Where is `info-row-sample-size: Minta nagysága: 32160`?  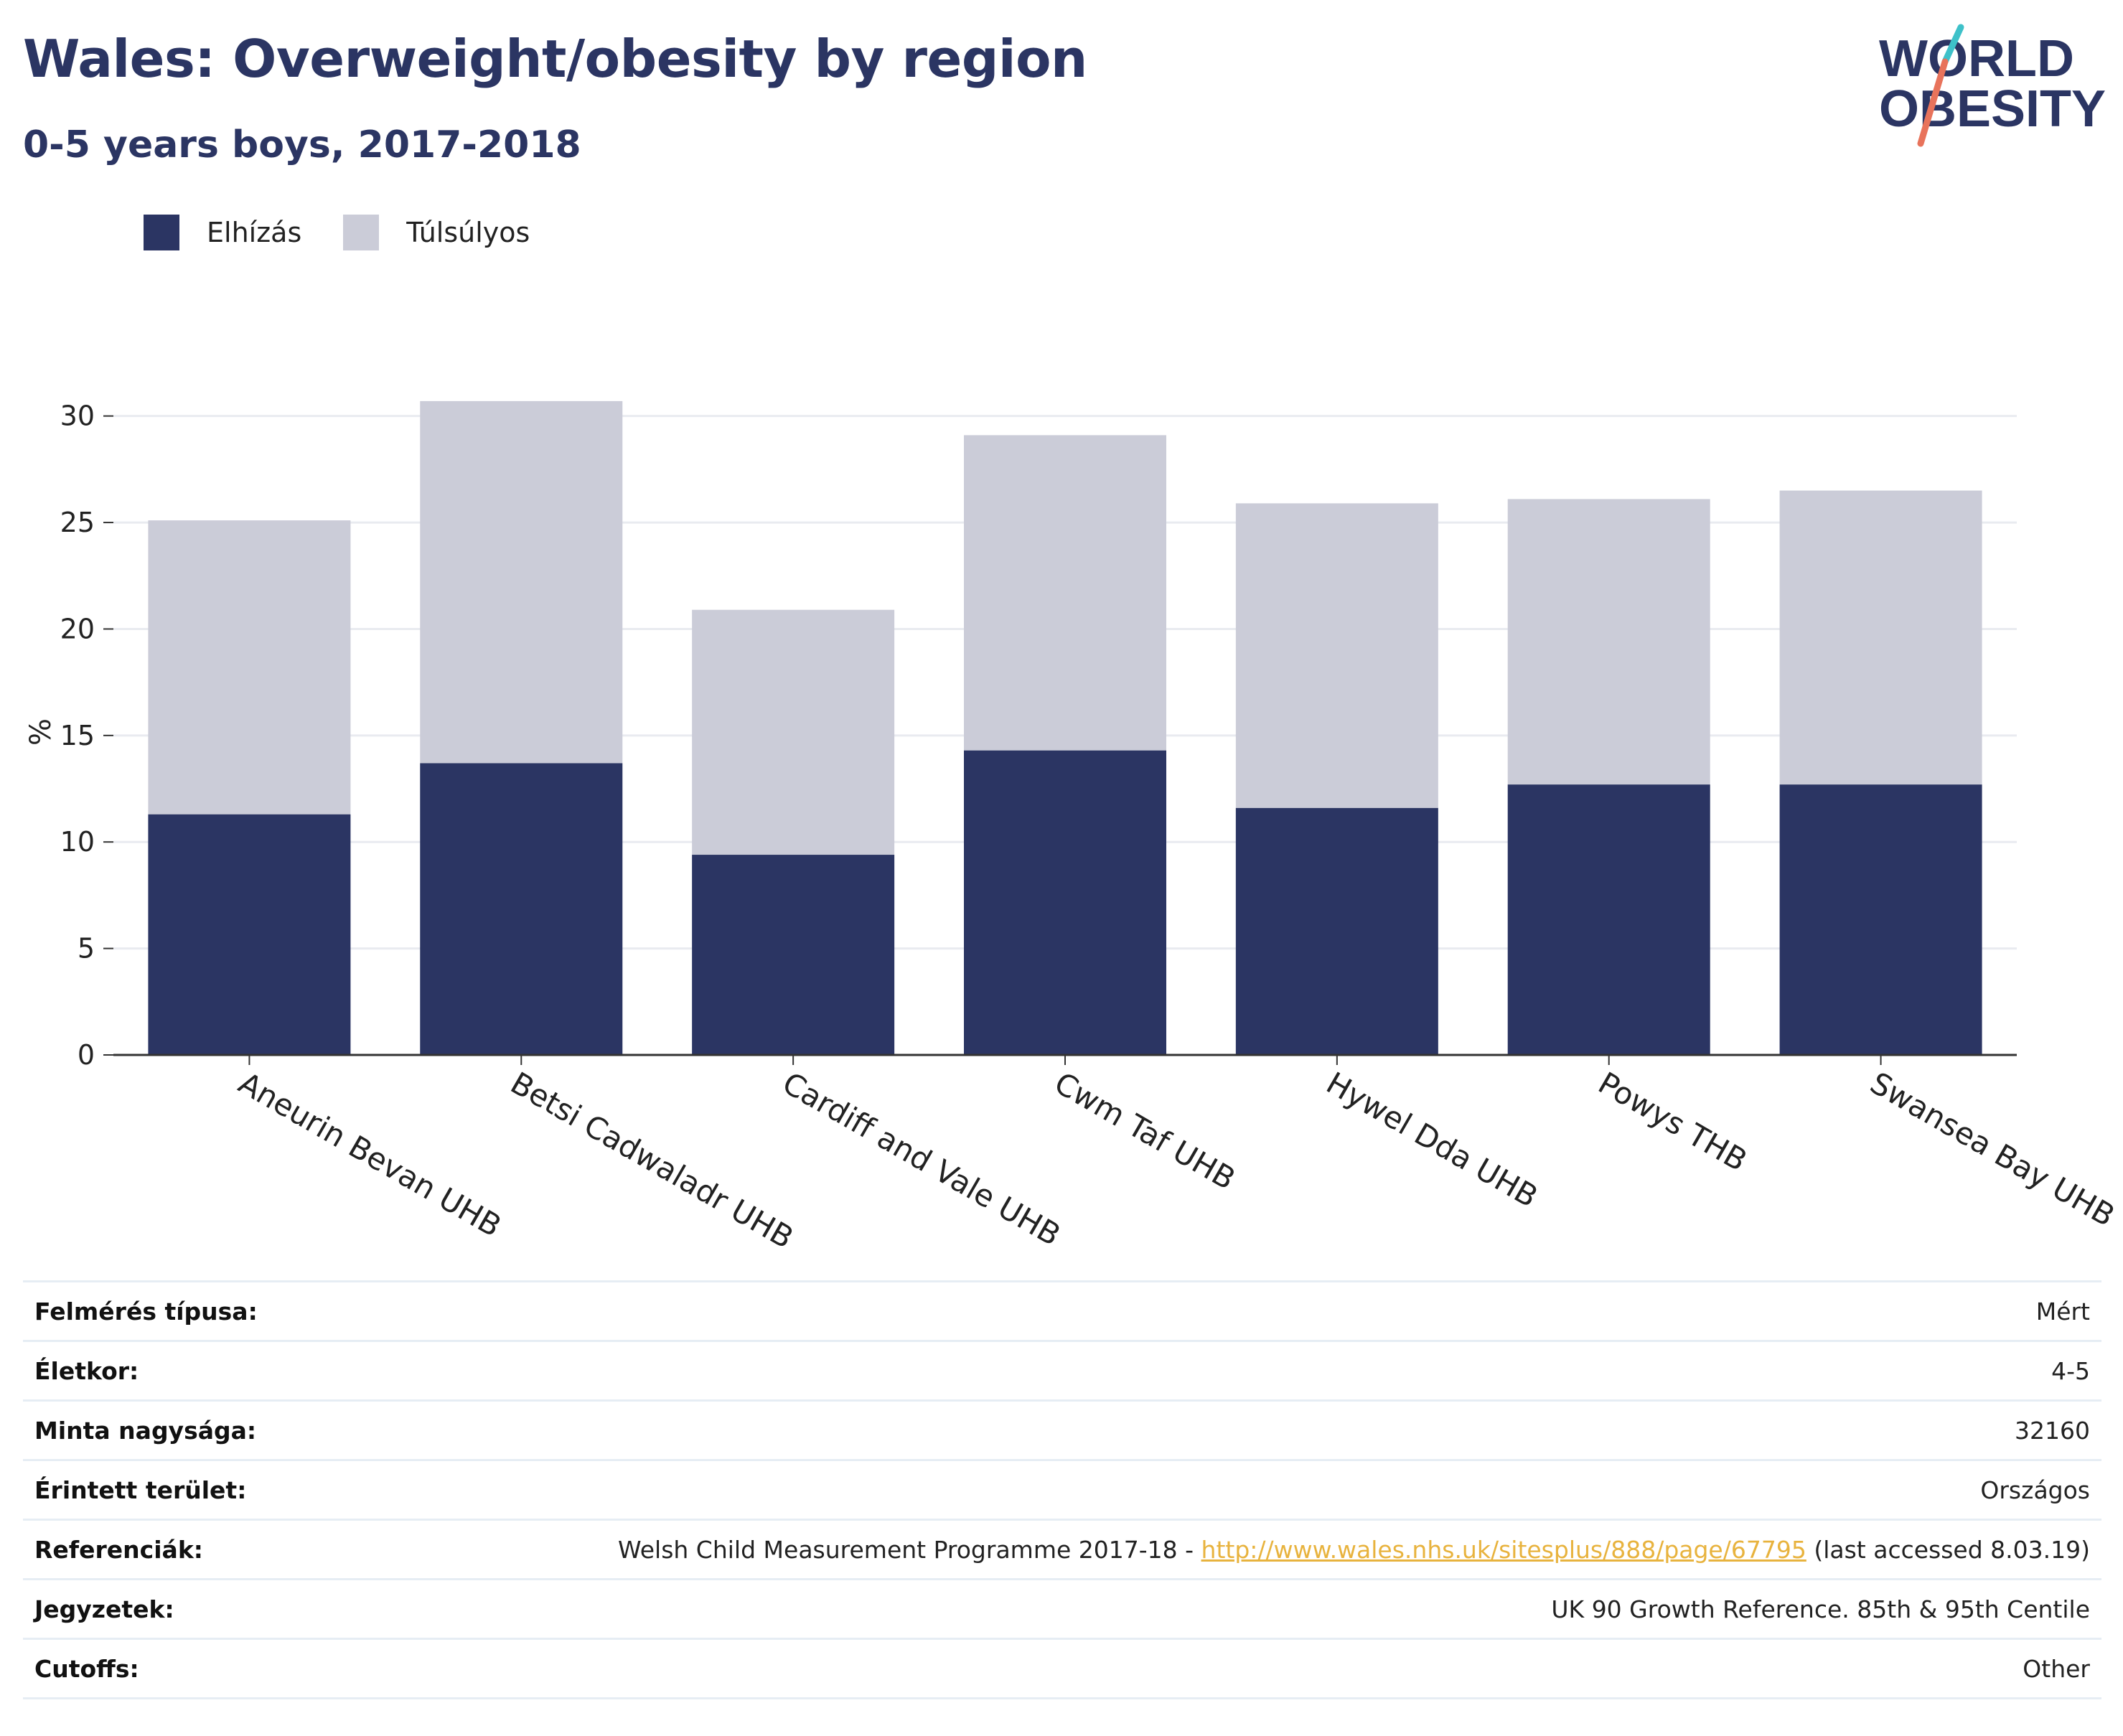
info-row-sample-size: Minta nagysága: 32160 is located at coordinates (1062, 1430).